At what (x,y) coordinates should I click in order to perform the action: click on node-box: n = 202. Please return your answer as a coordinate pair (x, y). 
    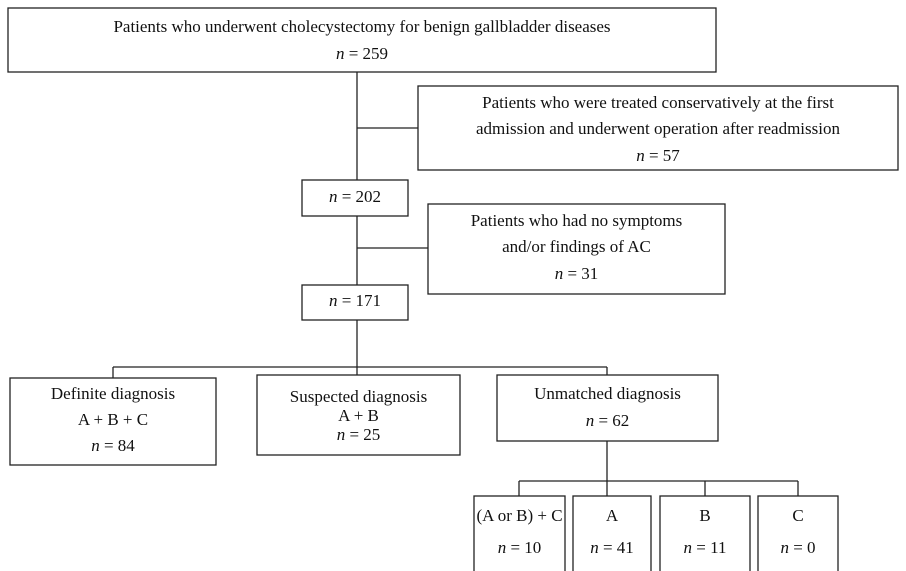
    Looking at the image, I should click on (355, 198).